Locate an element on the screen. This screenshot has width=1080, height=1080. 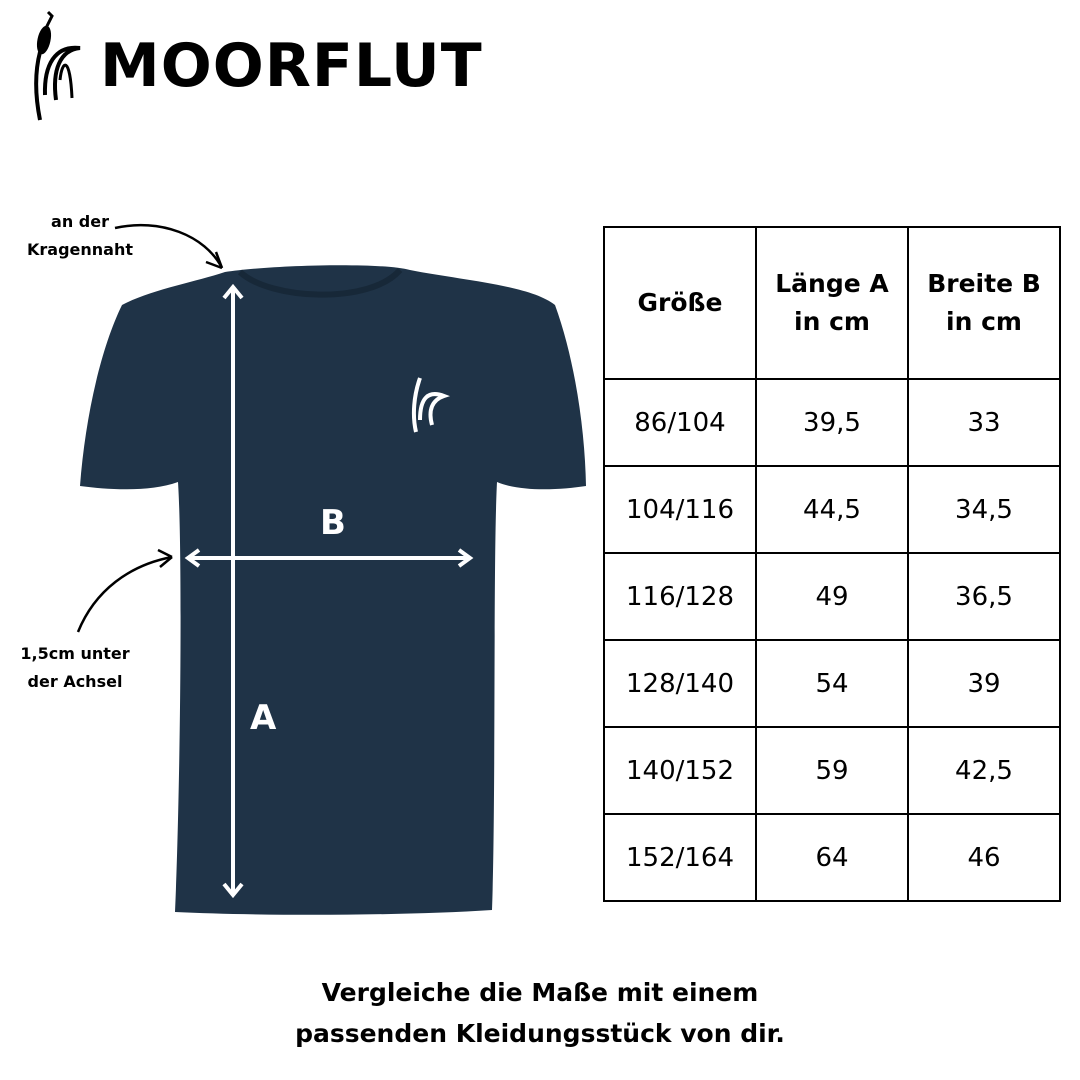
table-row: 116/128 49 36,5 is located at coordinates (832, 596).